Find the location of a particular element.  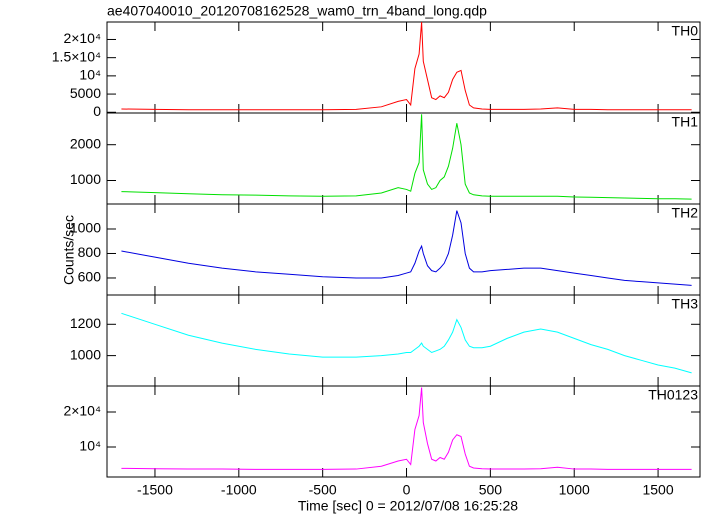

y-tick-label: 5000 is located at coordinates (85, 93).